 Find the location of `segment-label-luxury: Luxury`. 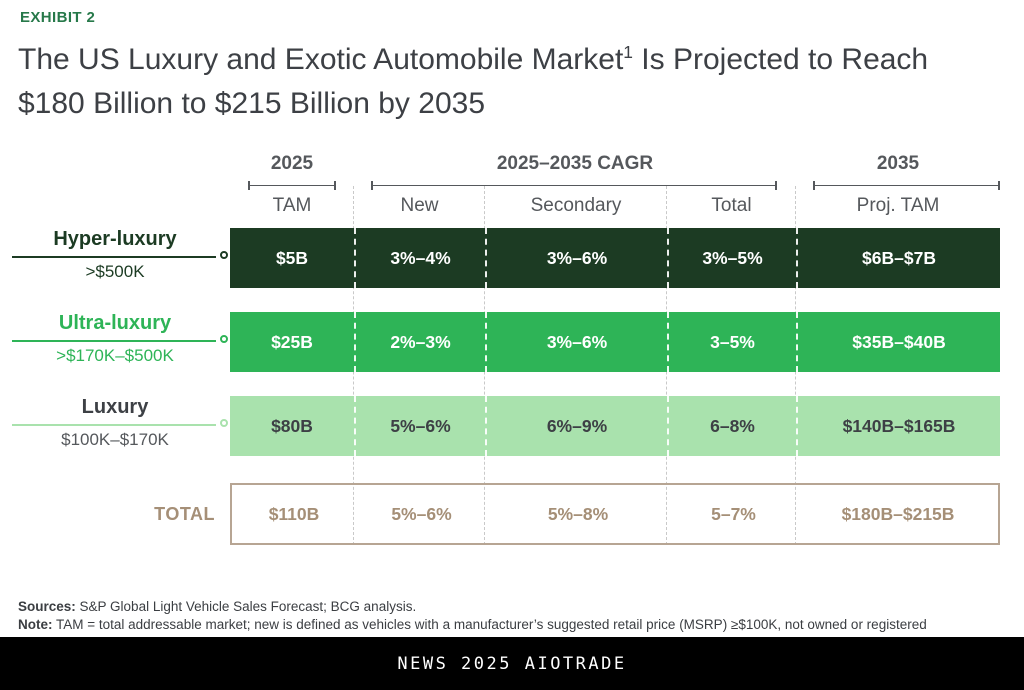

segment-label-luxury: Luxury is located at coordinates (115, 407).